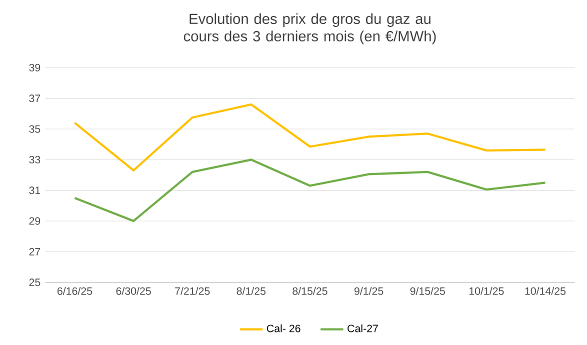 Image resolution: width=587 pixels, height=345 pixels. What do you see at coordinates (34, 68) in the screenshot?
I see `y-tick-label: 39` at bounding box center [34, 68].